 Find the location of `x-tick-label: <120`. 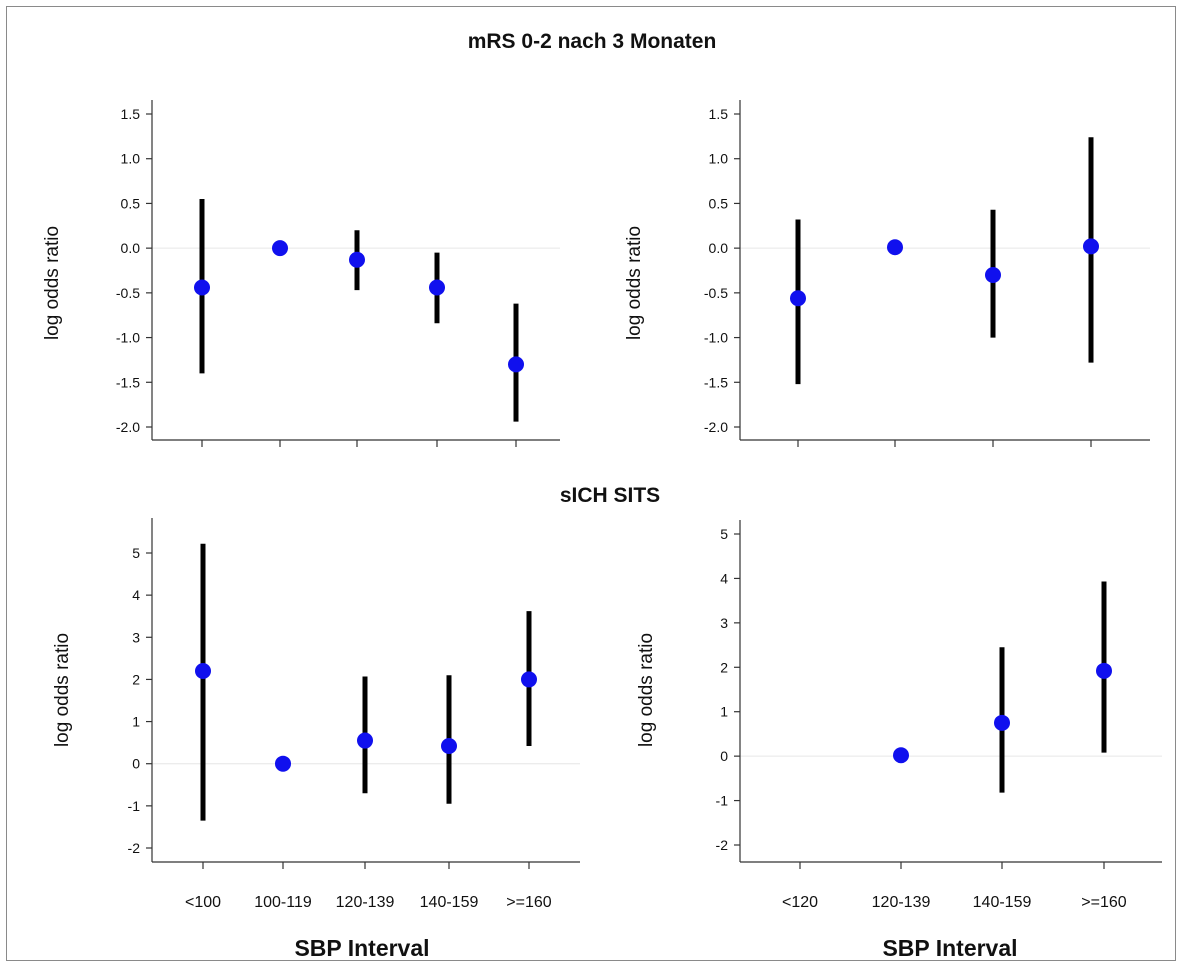

x-tick-label: <120 is located at coordinates (800, 902).